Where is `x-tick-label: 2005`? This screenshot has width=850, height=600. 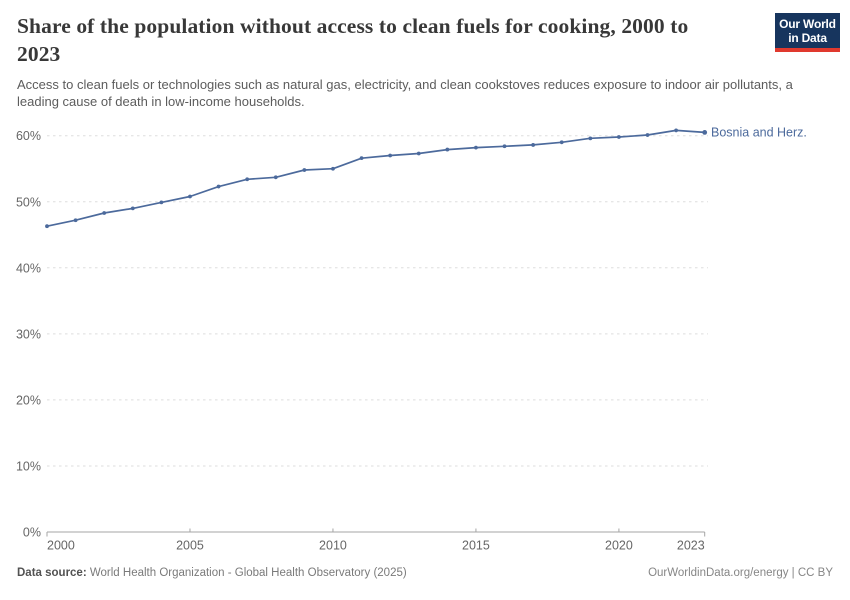 x-tick-label: 2005 is located at coordinates (190, 546).